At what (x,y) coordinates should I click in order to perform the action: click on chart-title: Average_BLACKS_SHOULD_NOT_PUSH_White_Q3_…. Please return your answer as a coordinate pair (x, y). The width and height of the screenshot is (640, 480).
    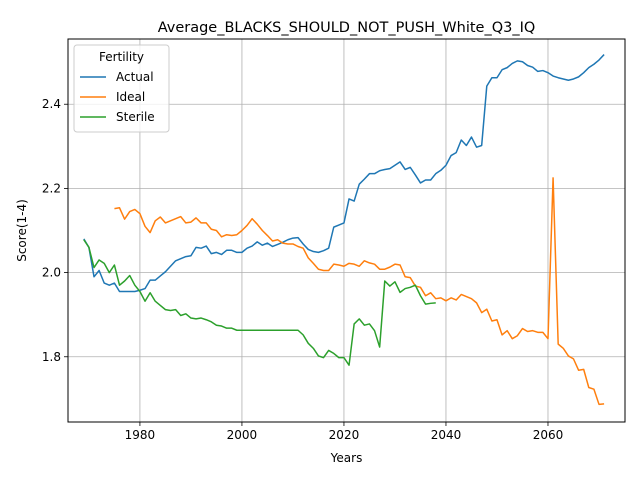
    Looking at the image, I should click on (347, 28).